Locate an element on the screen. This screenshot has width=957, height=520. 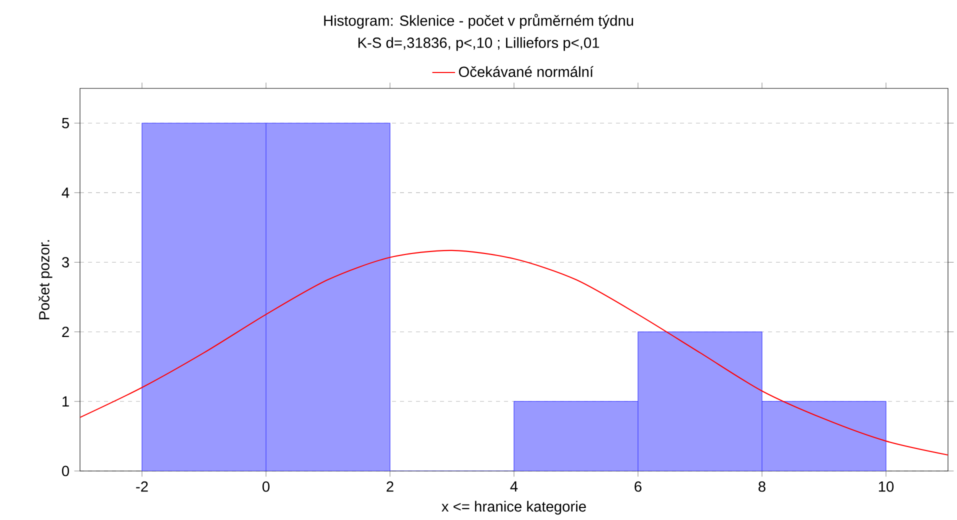
x-tick-label: -2 is located at coordinates (142, 486).